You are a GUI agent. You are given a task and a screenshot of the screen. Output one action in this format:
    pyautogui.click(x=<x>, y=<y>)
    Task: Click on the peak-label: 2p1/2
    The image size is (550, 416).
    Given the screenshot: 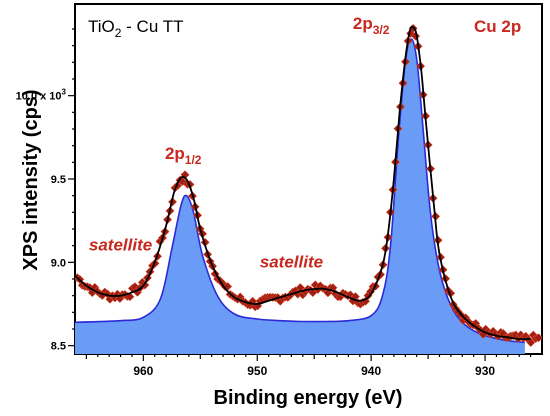 What is the action you would take?
    pyautogui.click(x=183, y=155)
    